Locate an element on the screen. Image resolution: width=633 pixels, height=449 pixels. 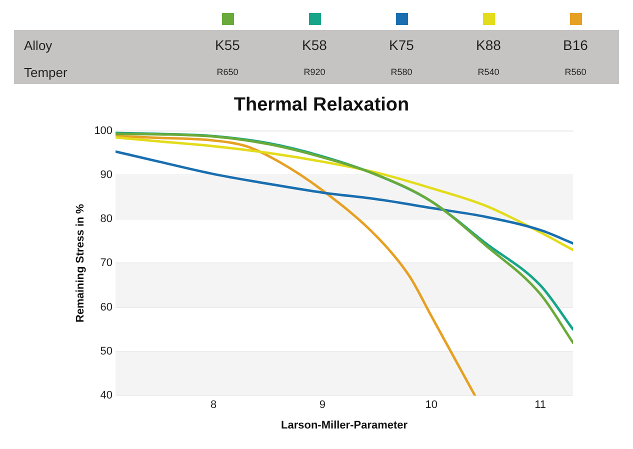
legend-label: B16 is located at coordinates (575, 45).